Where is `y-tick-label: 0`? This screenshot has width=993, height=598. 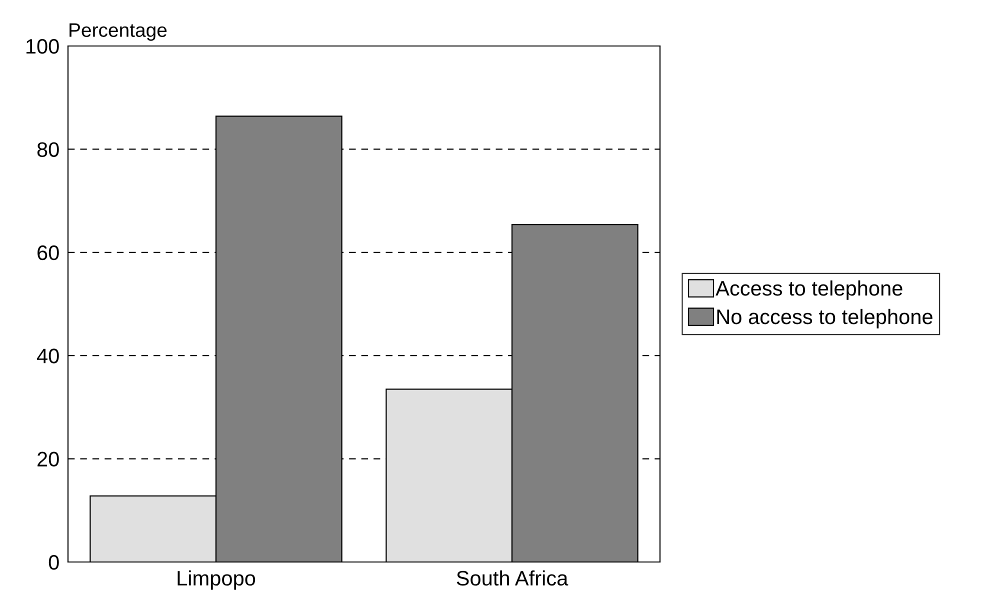 y-tick-label: 0 is located at coordinates (53, 562).